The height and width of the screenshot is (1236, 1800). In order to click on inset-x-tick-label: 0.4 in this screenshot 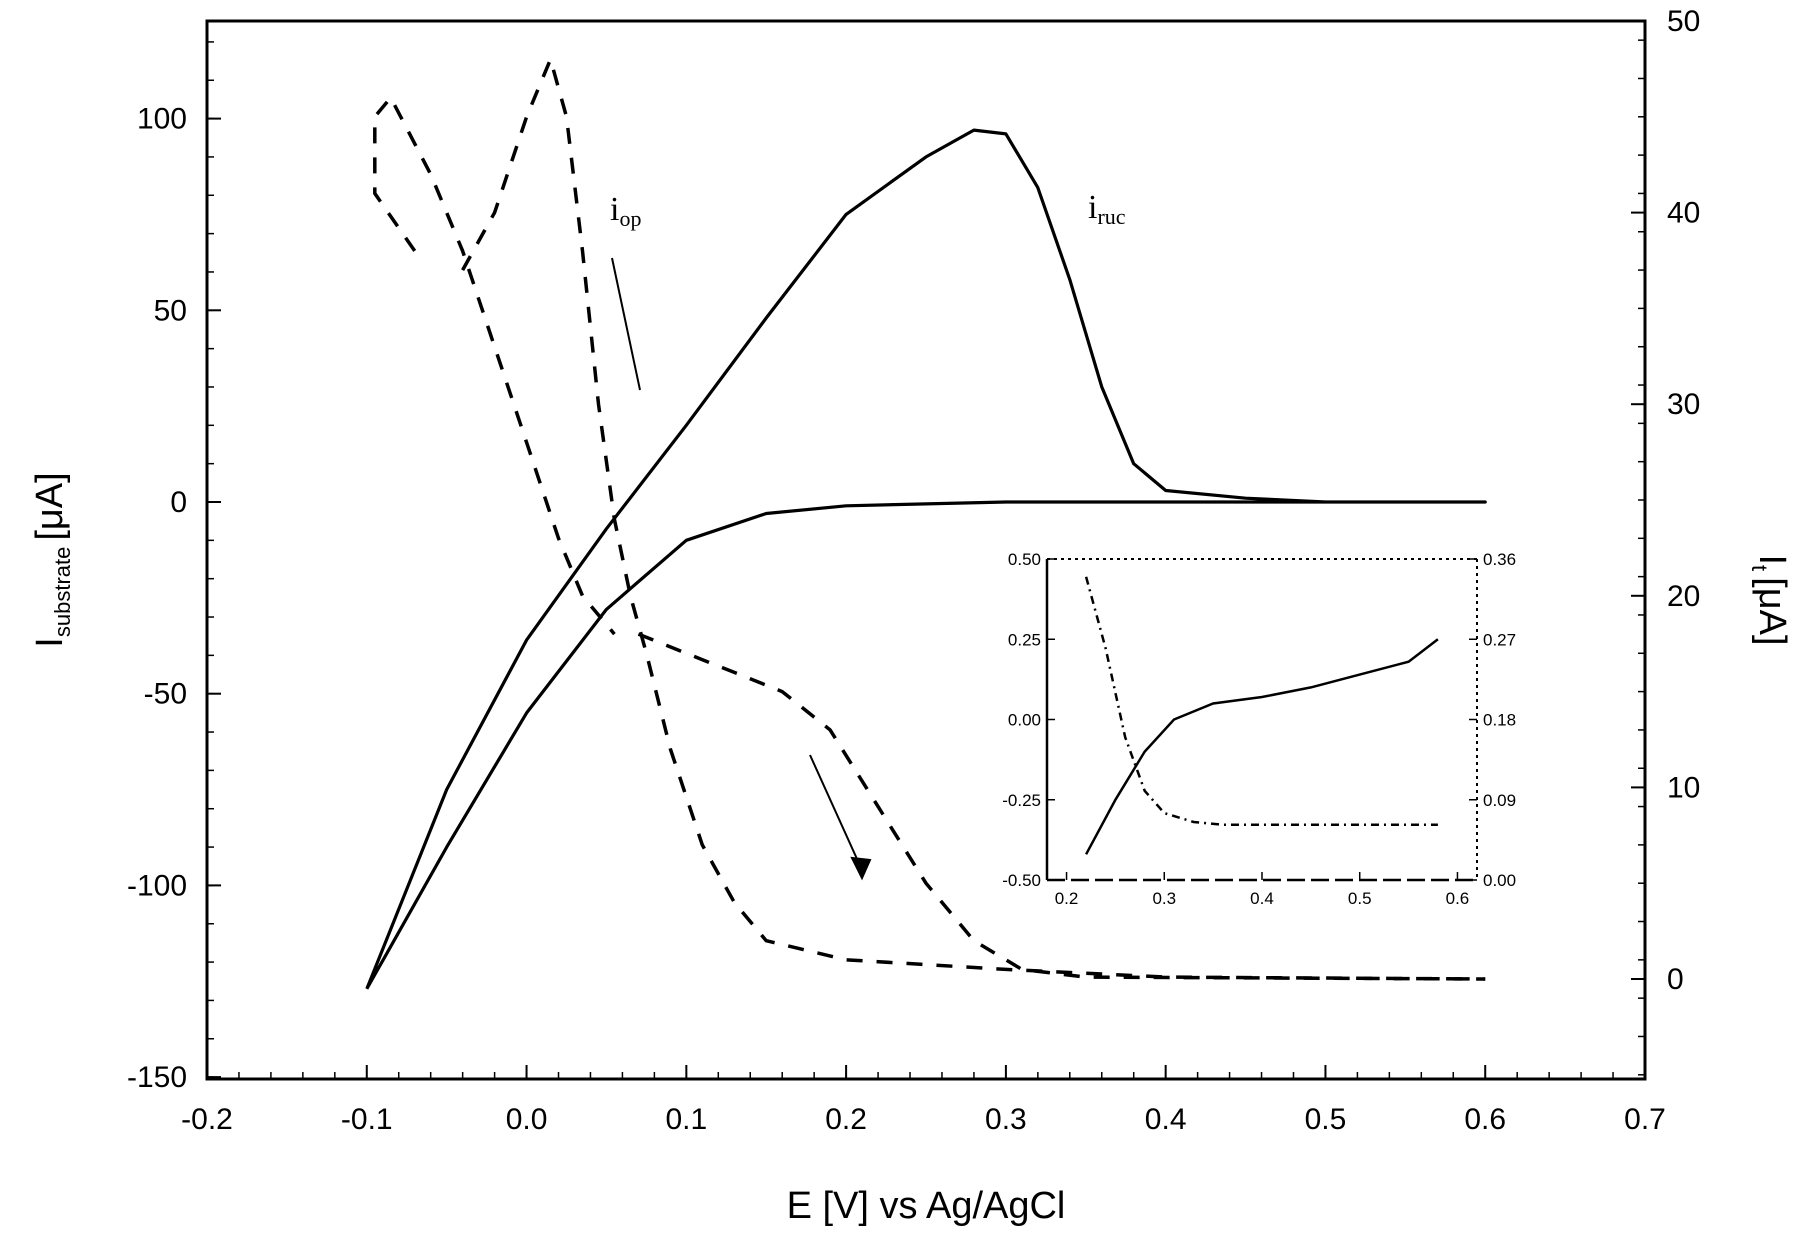, I will do `click(1262, 898)`.